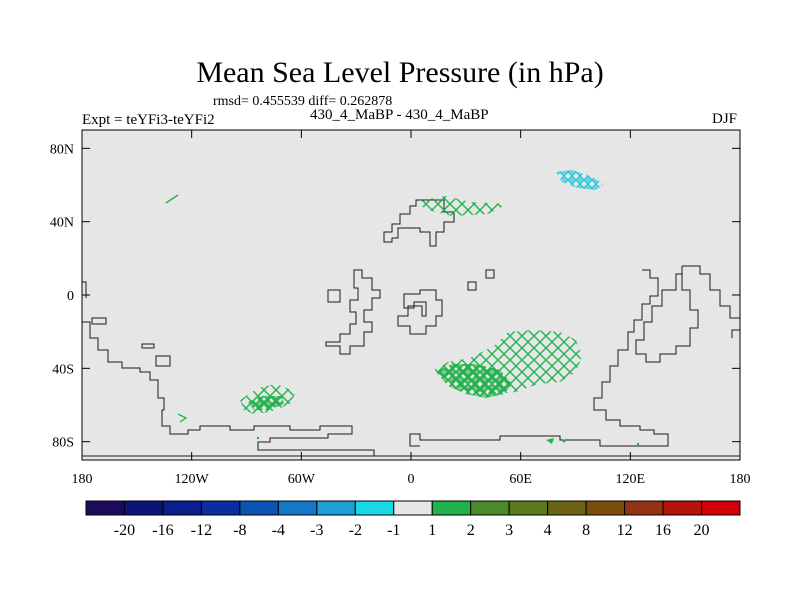 This screenshot has height=600, width=800. Describe the element at coordinates (393, 530) in the screenshot. I see `colorbar-label-7: -1` at that location.